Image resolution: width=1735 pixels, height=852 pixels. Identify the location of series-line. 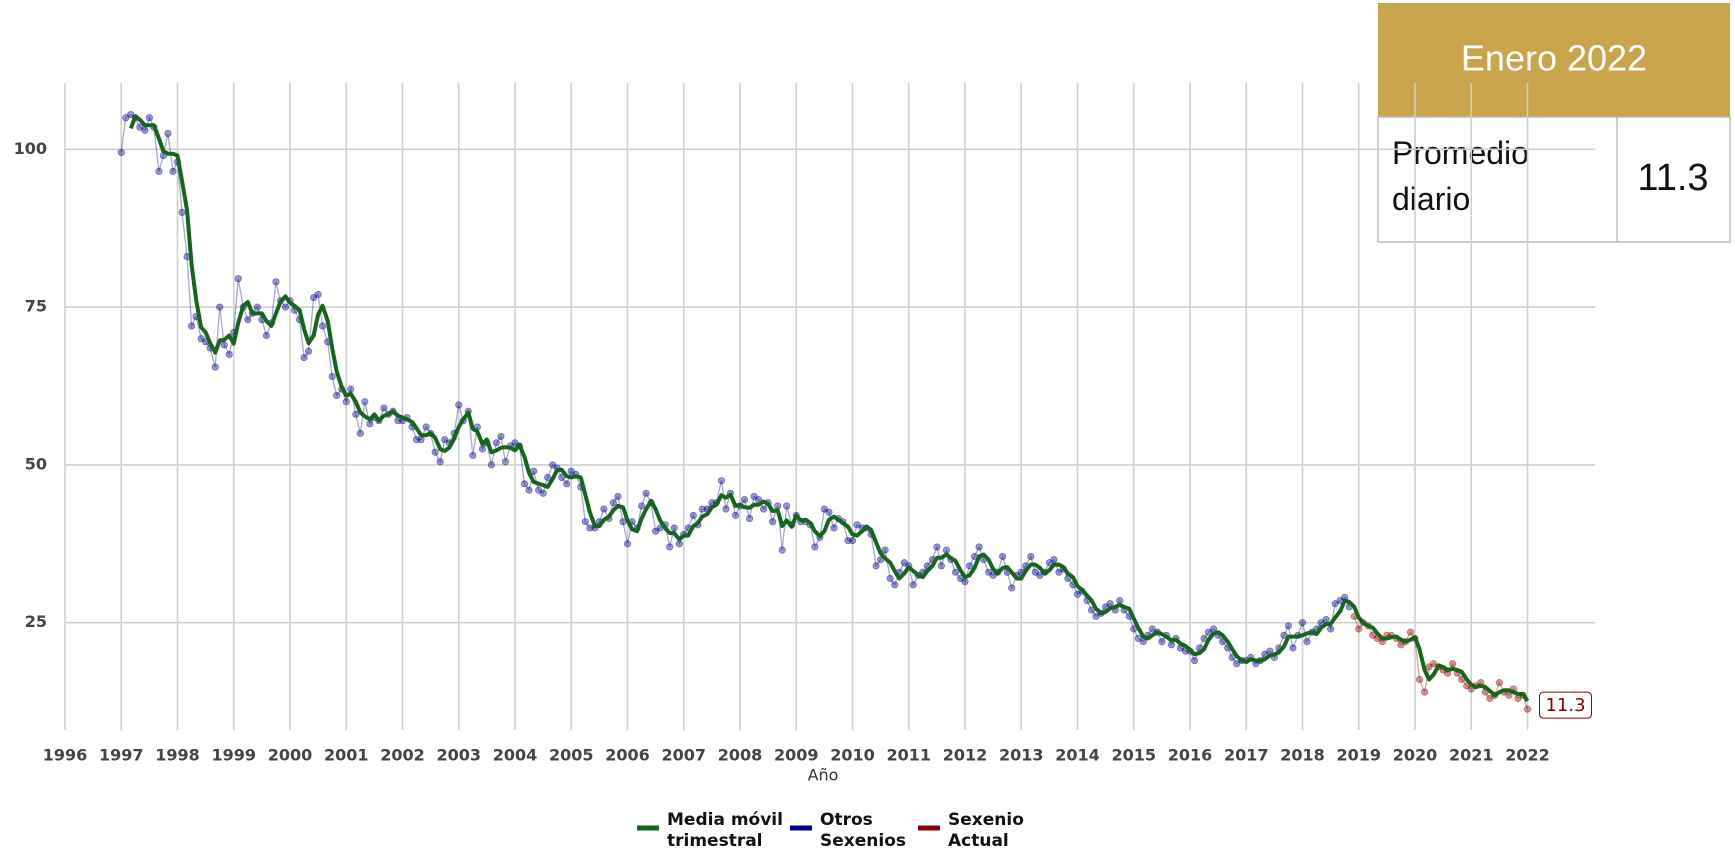
(1441, 663).